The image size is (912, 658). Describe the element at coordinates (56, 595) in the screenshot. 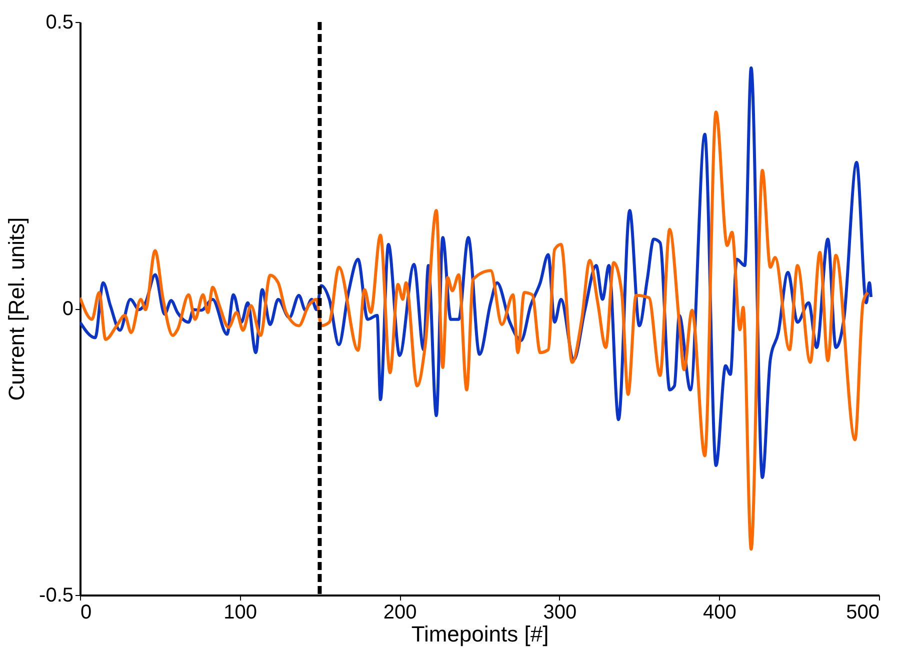

I see `y-tick-label: -0.5` at that location.